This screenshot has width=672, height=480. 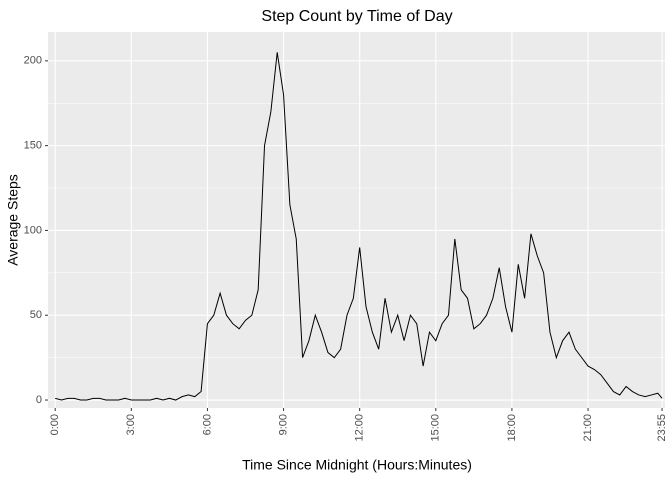 What do you see at coordinates (33, 230) in the screenshot?
I see `y-tick-label: 100` at bounding box center [33, 230].